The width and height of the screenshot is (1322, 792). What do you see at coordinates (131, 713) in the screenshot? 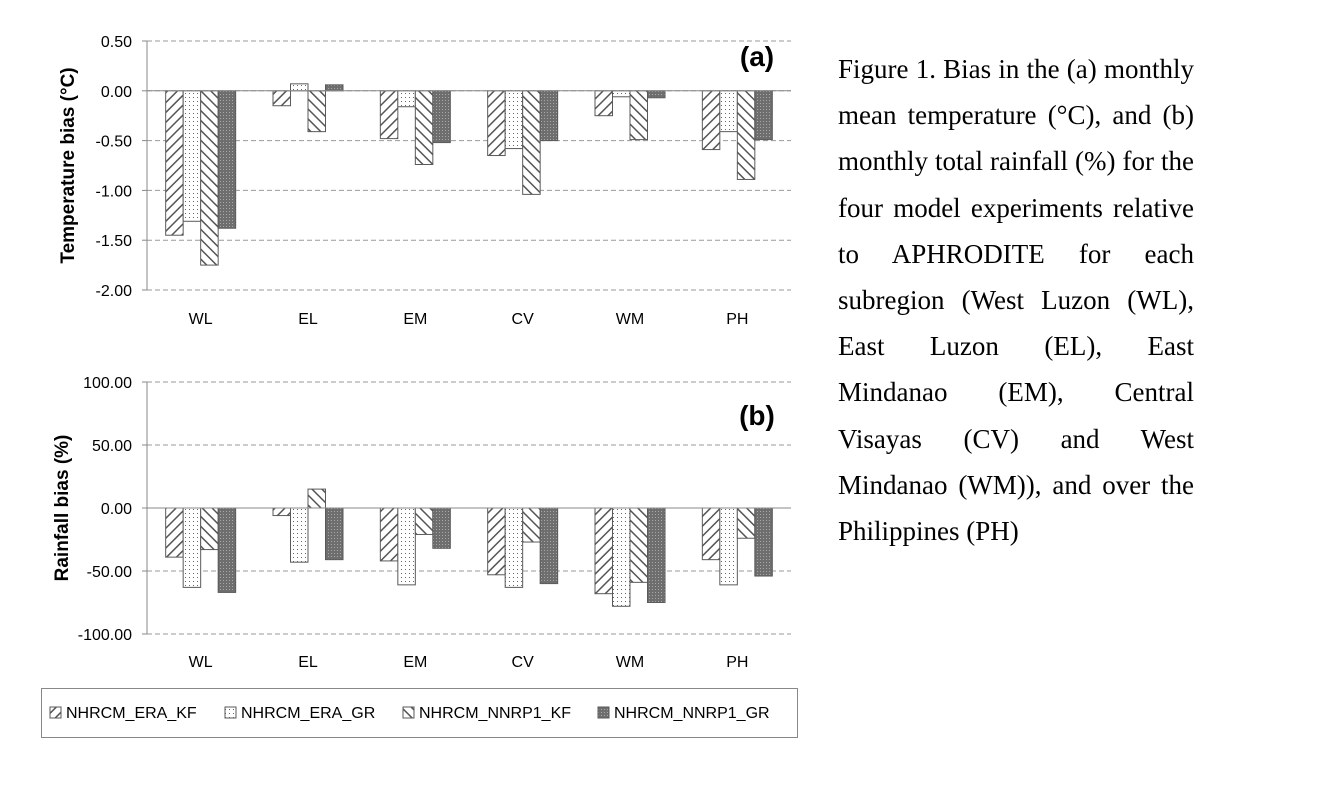
I see `legend-label: NHRCM_ERA_KF` at bounding box center [131, 713].